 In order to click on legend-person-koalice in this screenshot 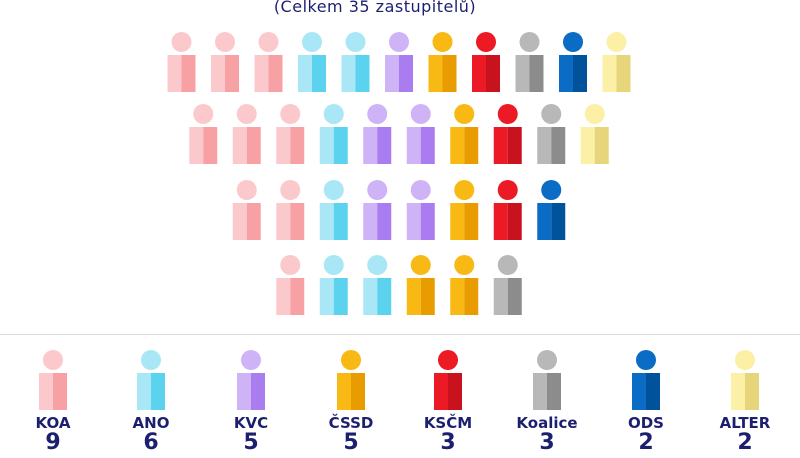, I will do `click(547, 380)`.